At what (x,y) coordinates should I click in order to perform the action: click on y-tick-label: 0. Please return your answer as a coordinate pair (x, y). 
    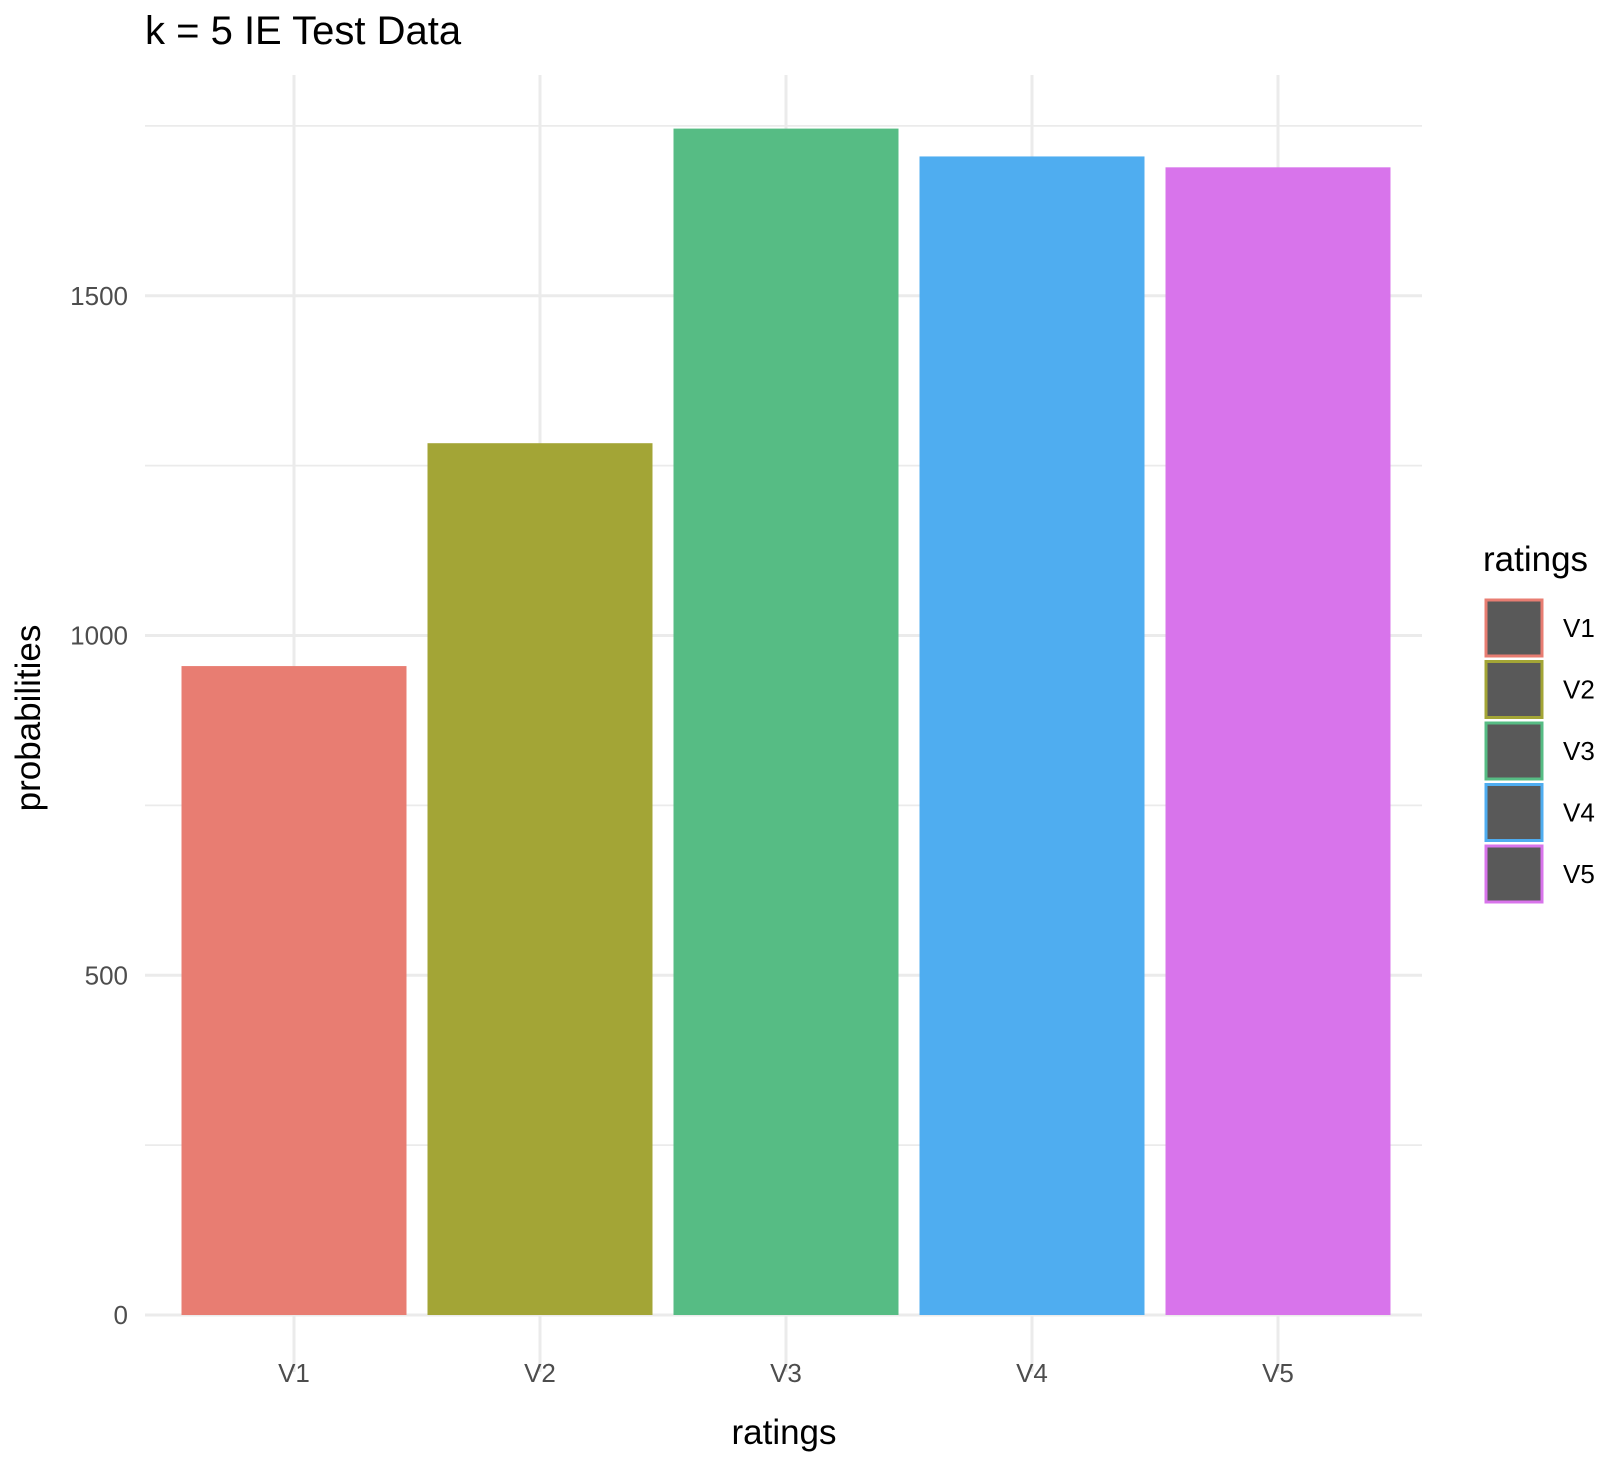
    Looking at the image, I should click on (121, 1315).